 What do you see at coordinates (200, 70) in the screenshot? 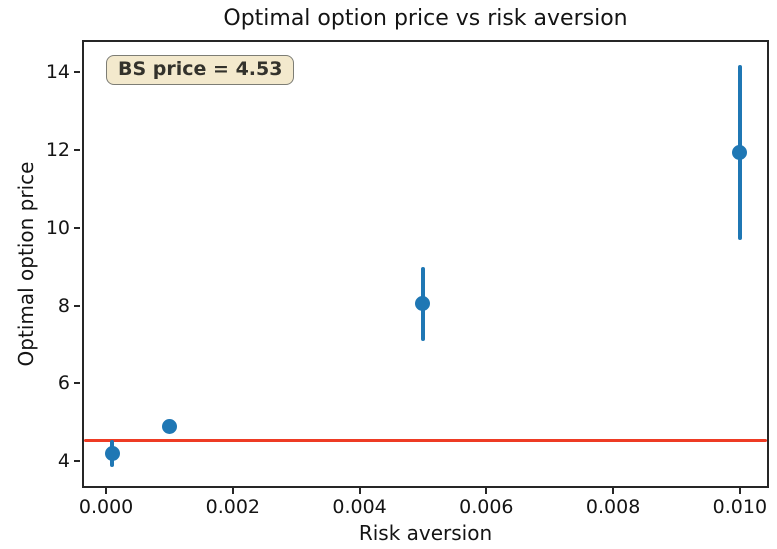
I see `bs-price-annotation: BS price = 4.53` at bounding box center [200, 70].